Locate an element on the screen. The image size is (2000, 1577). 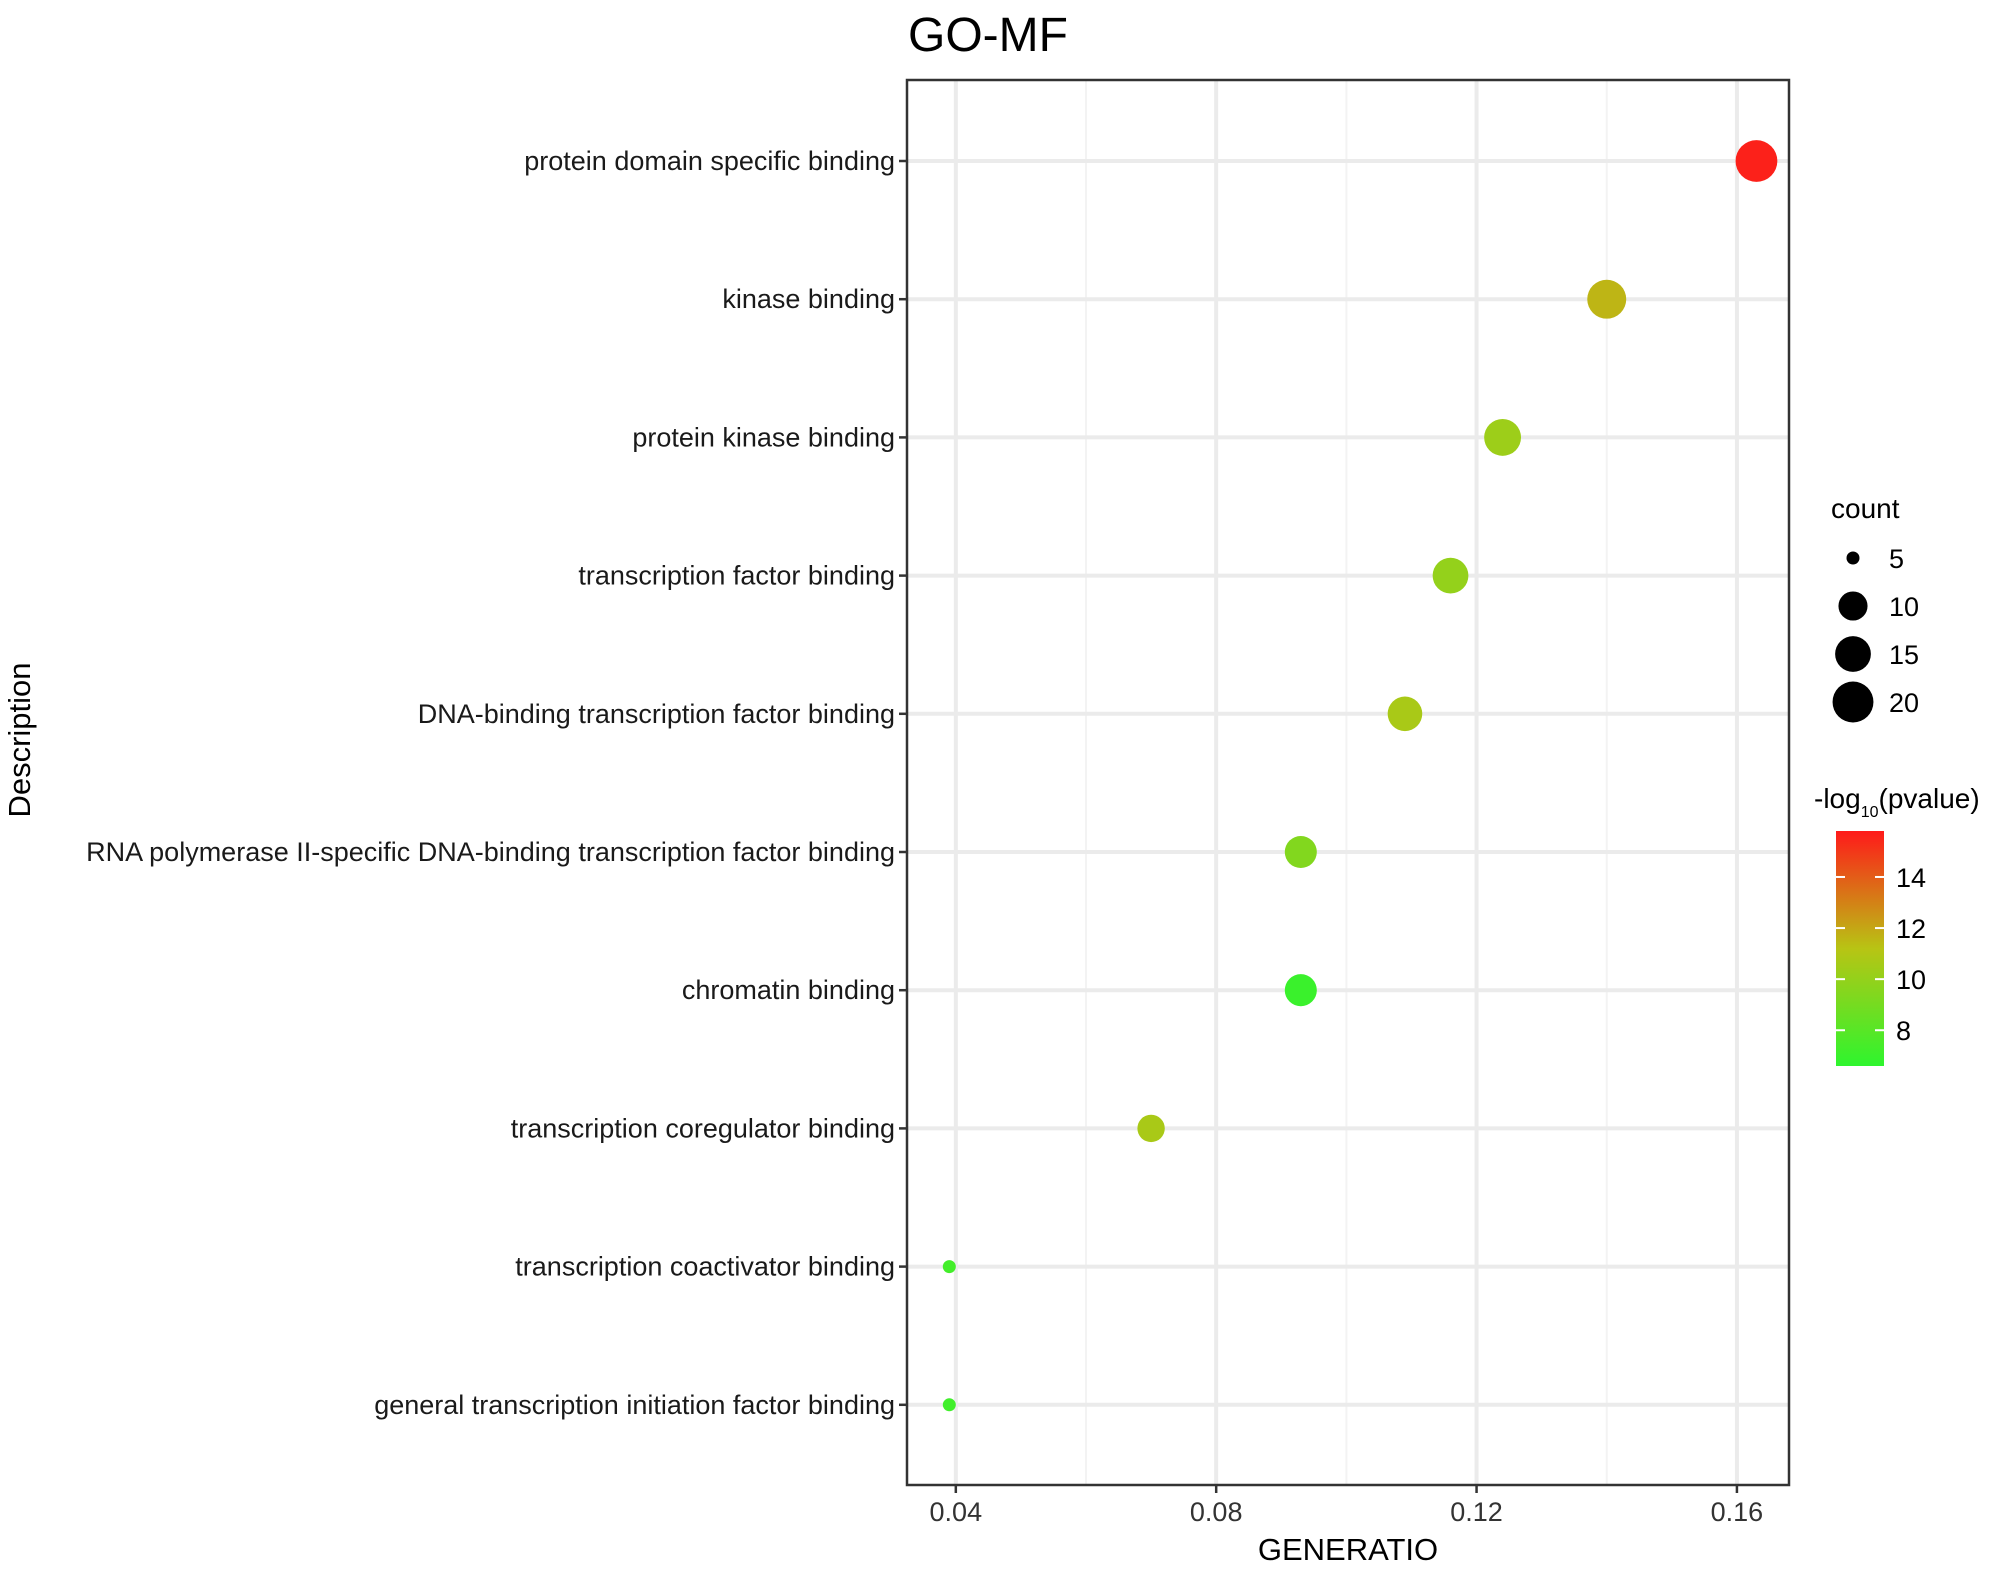
y-tick-label: kinase binding is located at coordinates (808, 299).